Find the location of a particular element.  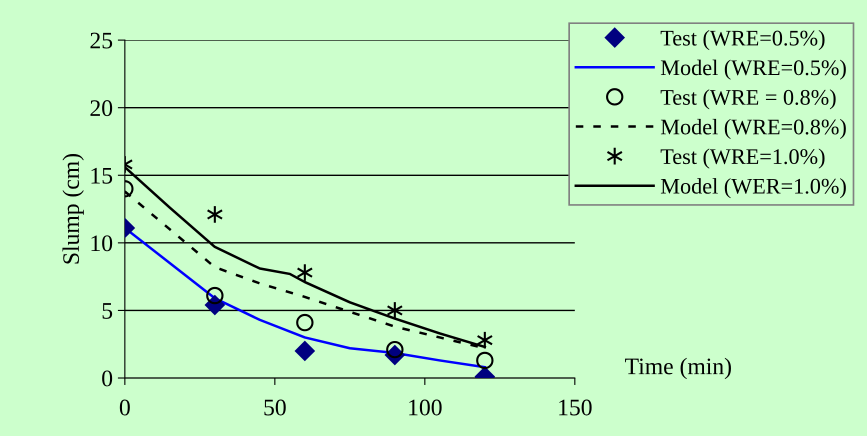

legend-label: Test (WRE = 0.8%) is located at coordinates (748, 99).